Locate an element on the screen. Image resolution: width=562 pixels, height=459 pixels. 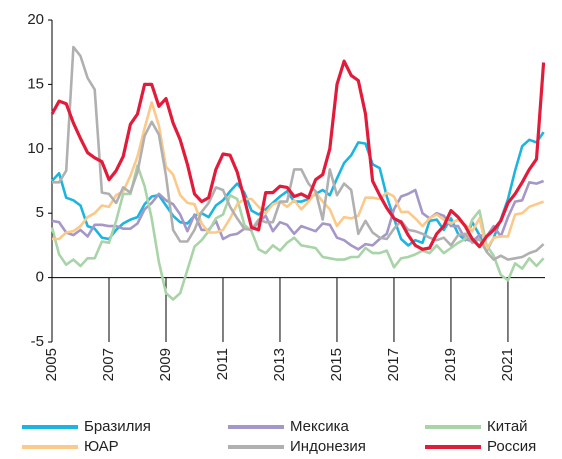
x-tick-label: 2011 is located at coordinates (222, 364).